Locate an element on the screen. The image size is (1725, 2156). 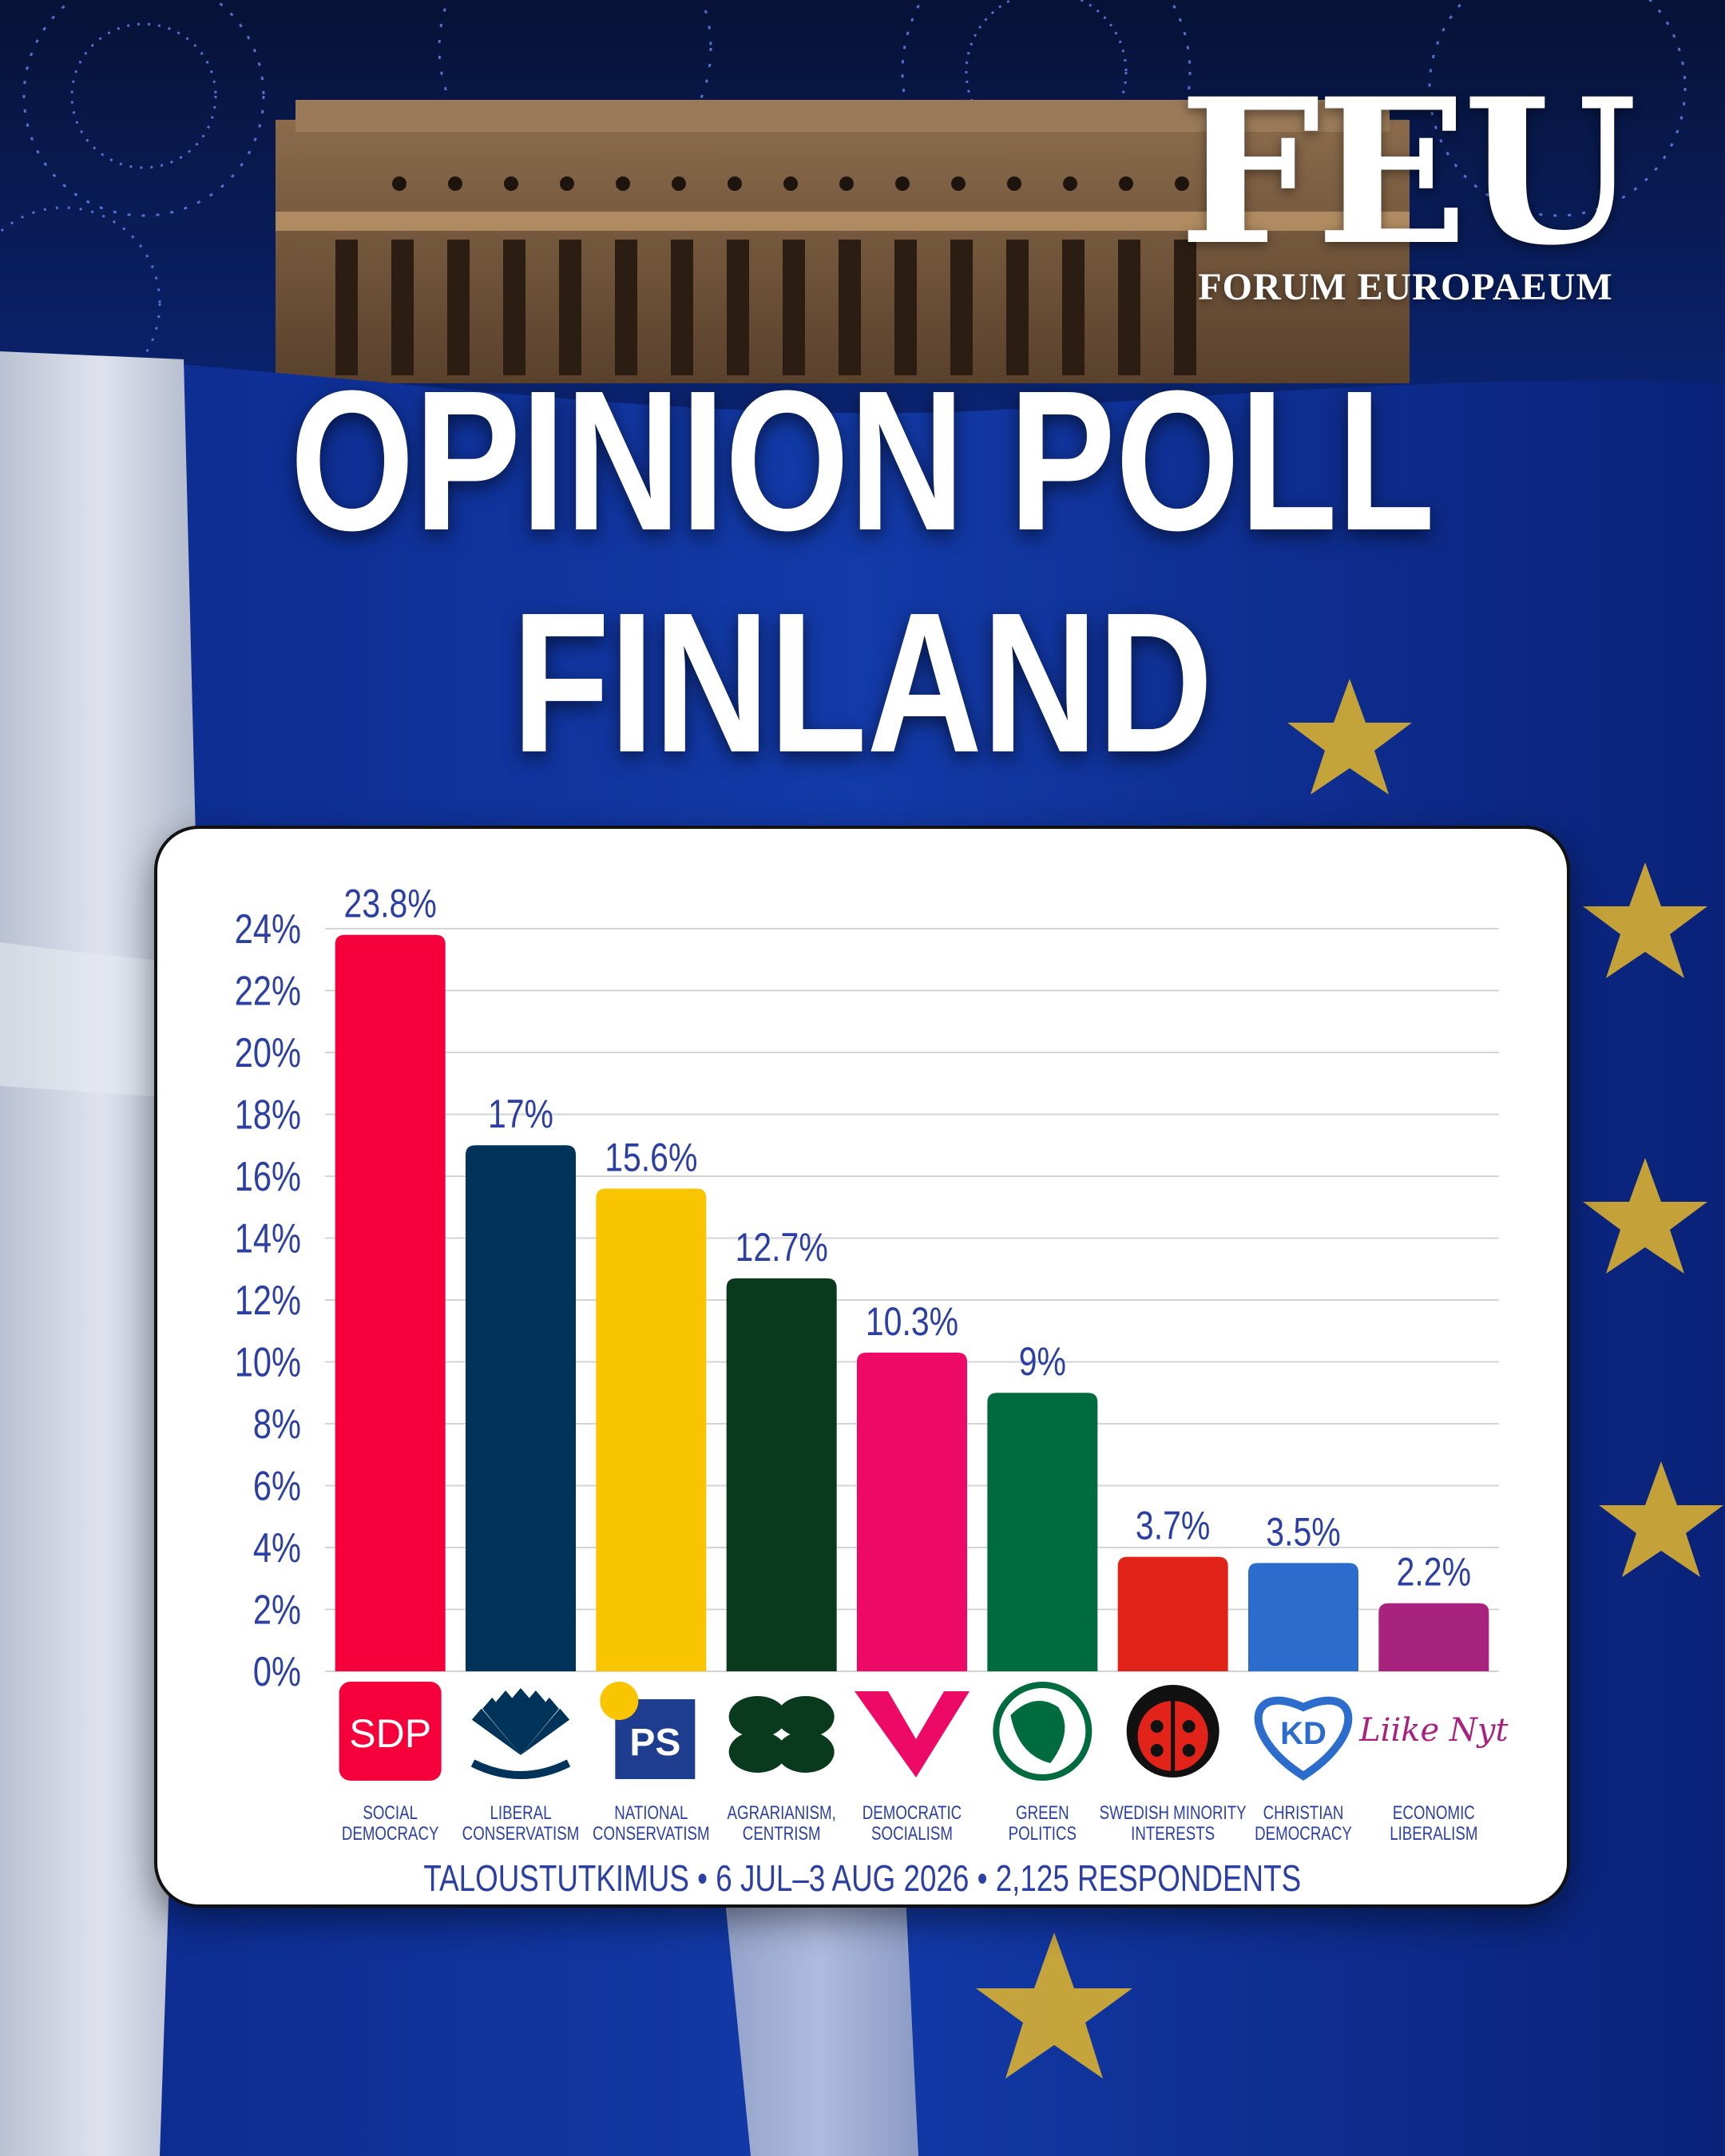
category-label: AGRARIANISM, is located at coordinates (782, 1813).